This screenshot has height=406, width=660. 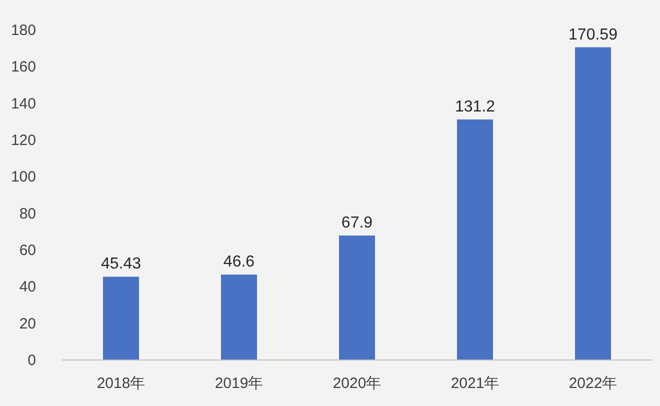 I want to click on x-tick-label: 2018年, so click(x=121, y=383).